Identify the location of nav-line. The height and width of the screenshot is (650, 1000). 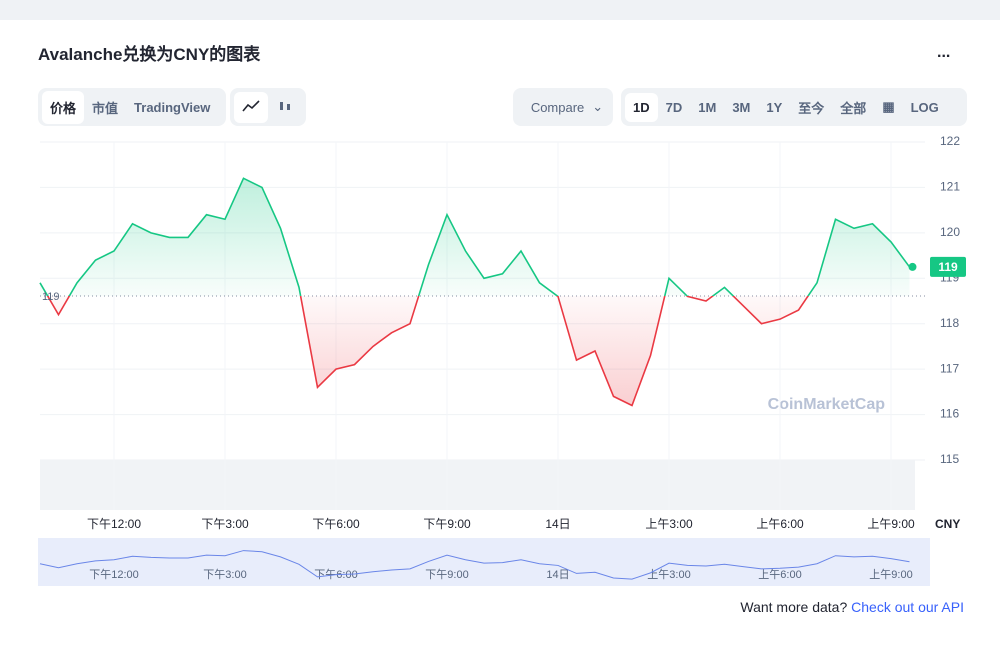
(474, 565).